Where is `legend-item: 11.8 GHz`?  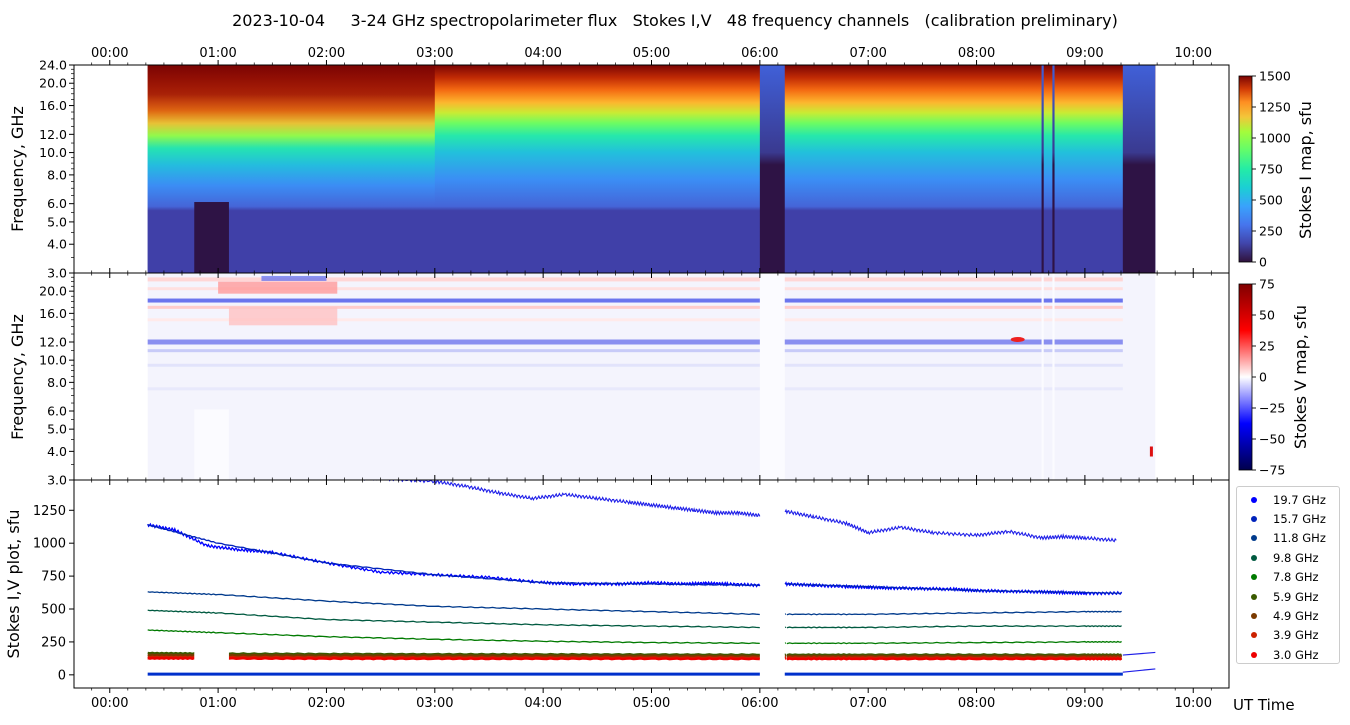
legend-item: 11.8 GHz is located at coordinates (1288, 538).